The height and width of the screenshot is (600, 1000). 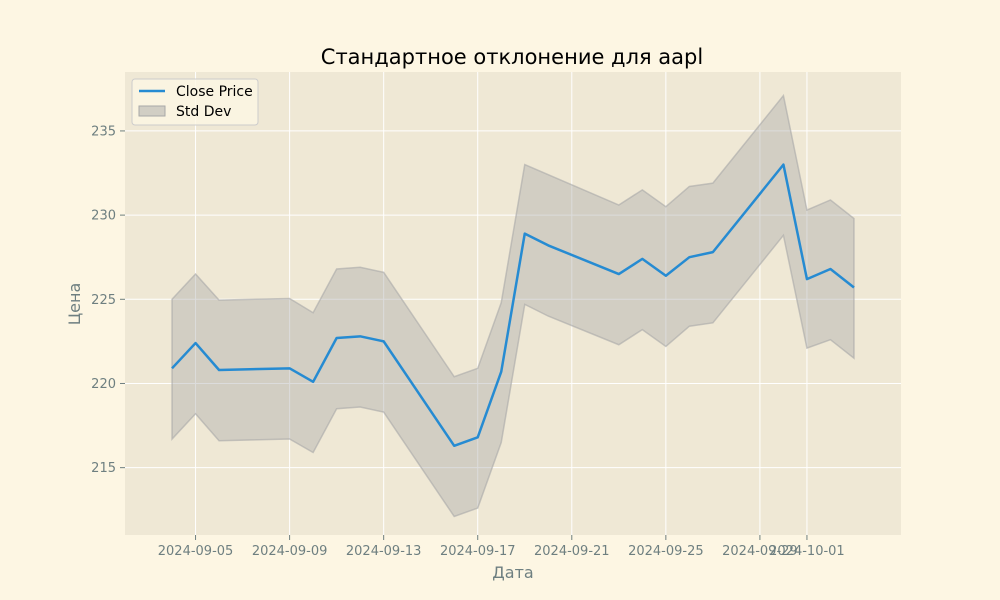 What do you see at coordinates (103, 216) in the screenshot?
I see `y-tick-label: 230` at bounding box center [103, 216].